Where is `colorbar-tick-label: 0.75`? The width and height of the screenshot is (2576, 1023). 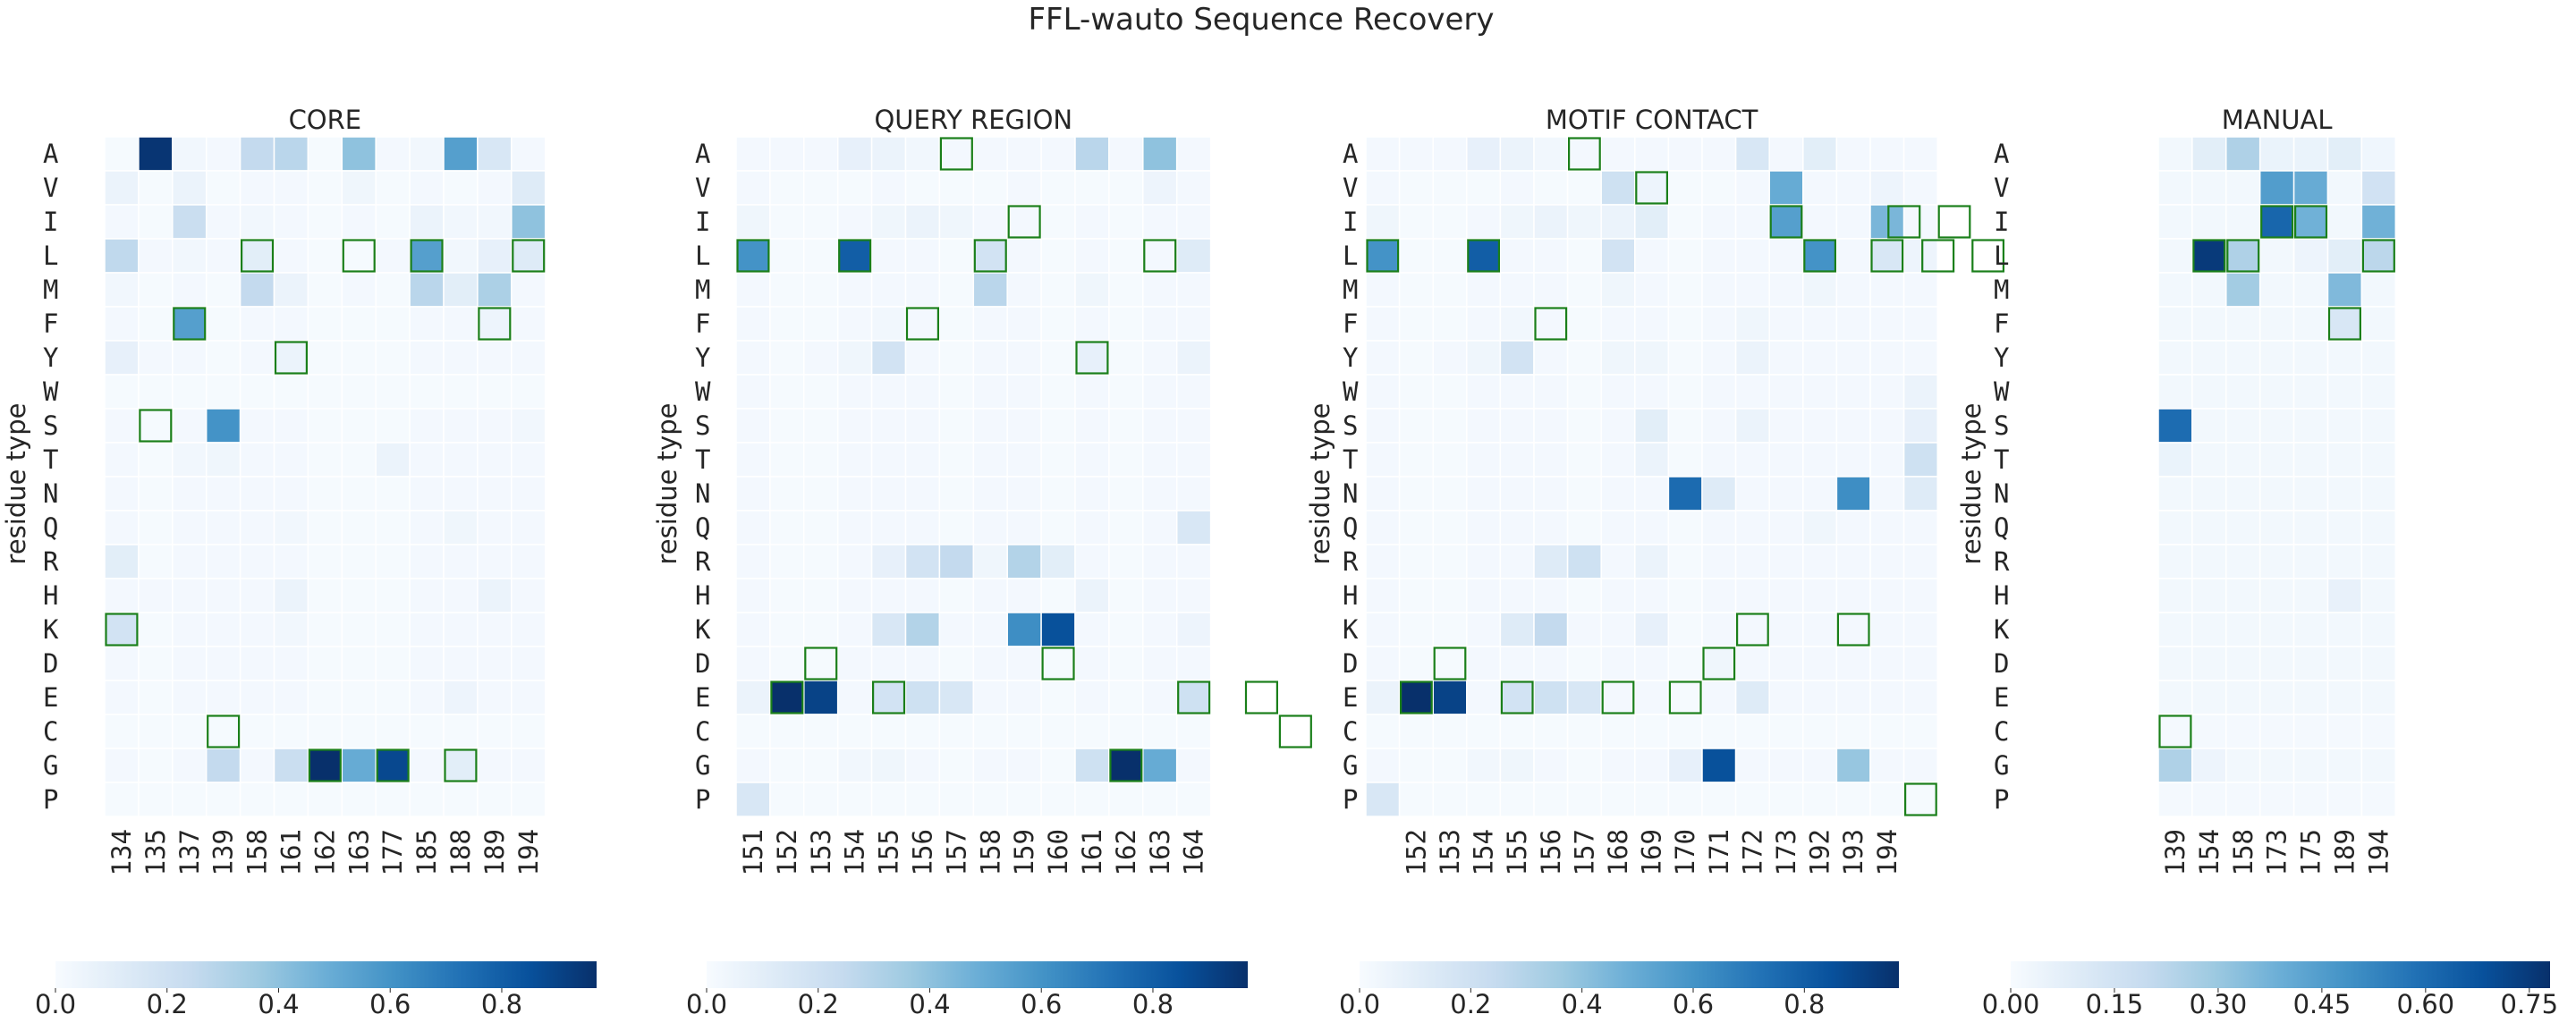
colorbar-tick-label: 0.75 is located at coordinates (2530, 1004).